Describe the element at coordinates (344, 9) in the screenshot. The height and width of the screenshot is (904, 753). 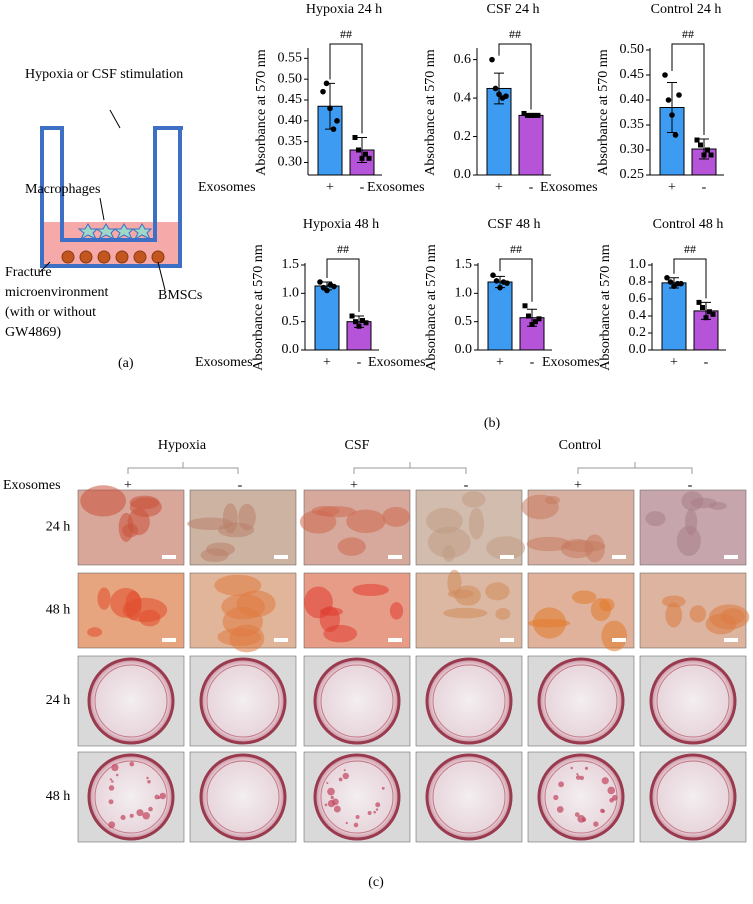
I see `chart-title: Hypoxia 24 h` at that location.